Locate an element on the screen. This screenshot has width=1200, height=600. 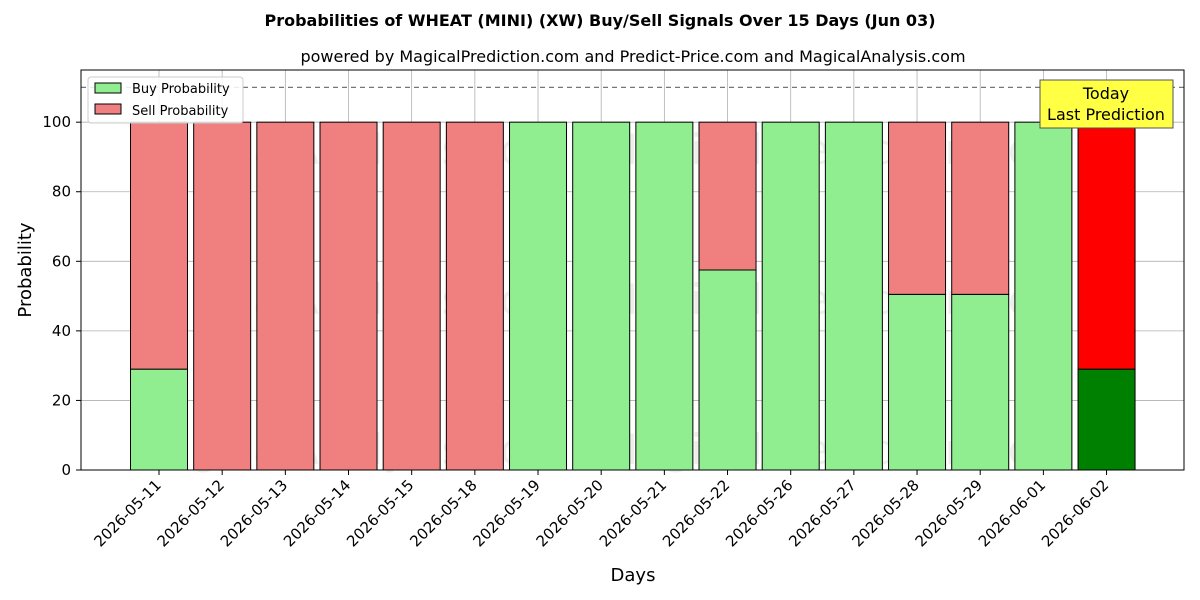
x-tick-label: 2026-05-13 is located at coordinates (254, 513).